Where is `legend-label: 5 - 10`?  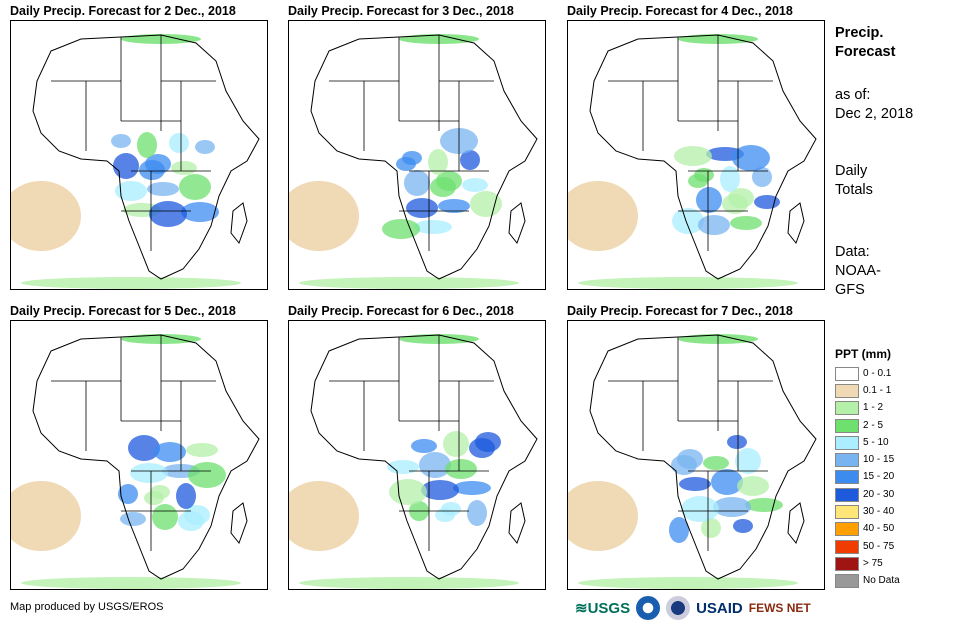 legend-label: 5 - 10 is located at coordinates (876, 442).